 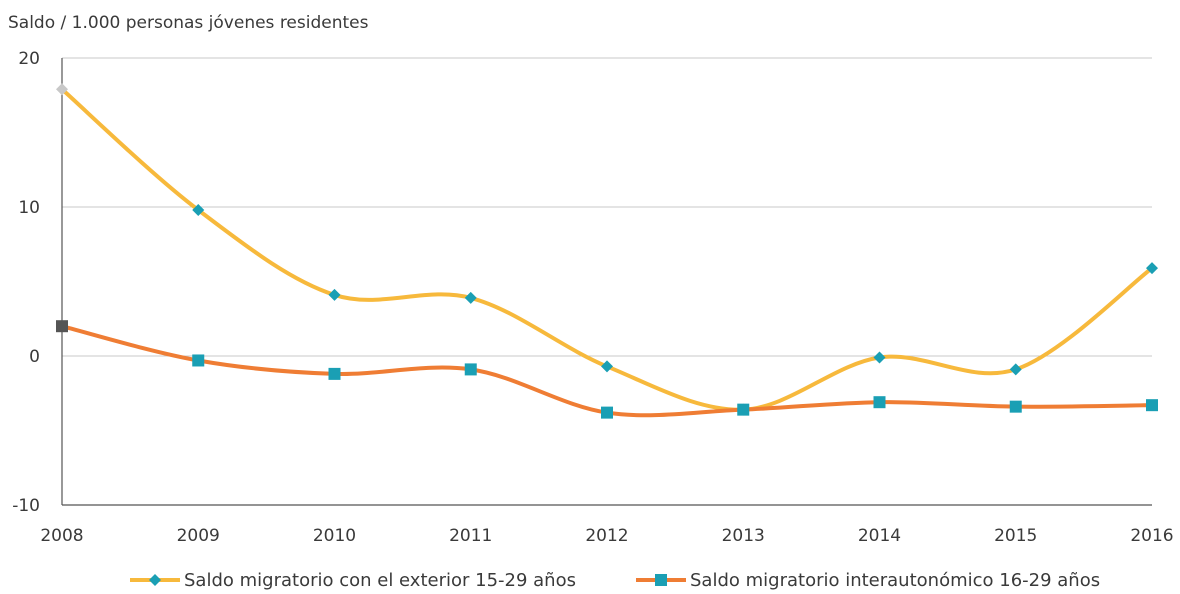 What do you see at coordinates (61, 536) in the screenshot?
I see `x-tick-label: 2008` at bounding box center [61, 536].